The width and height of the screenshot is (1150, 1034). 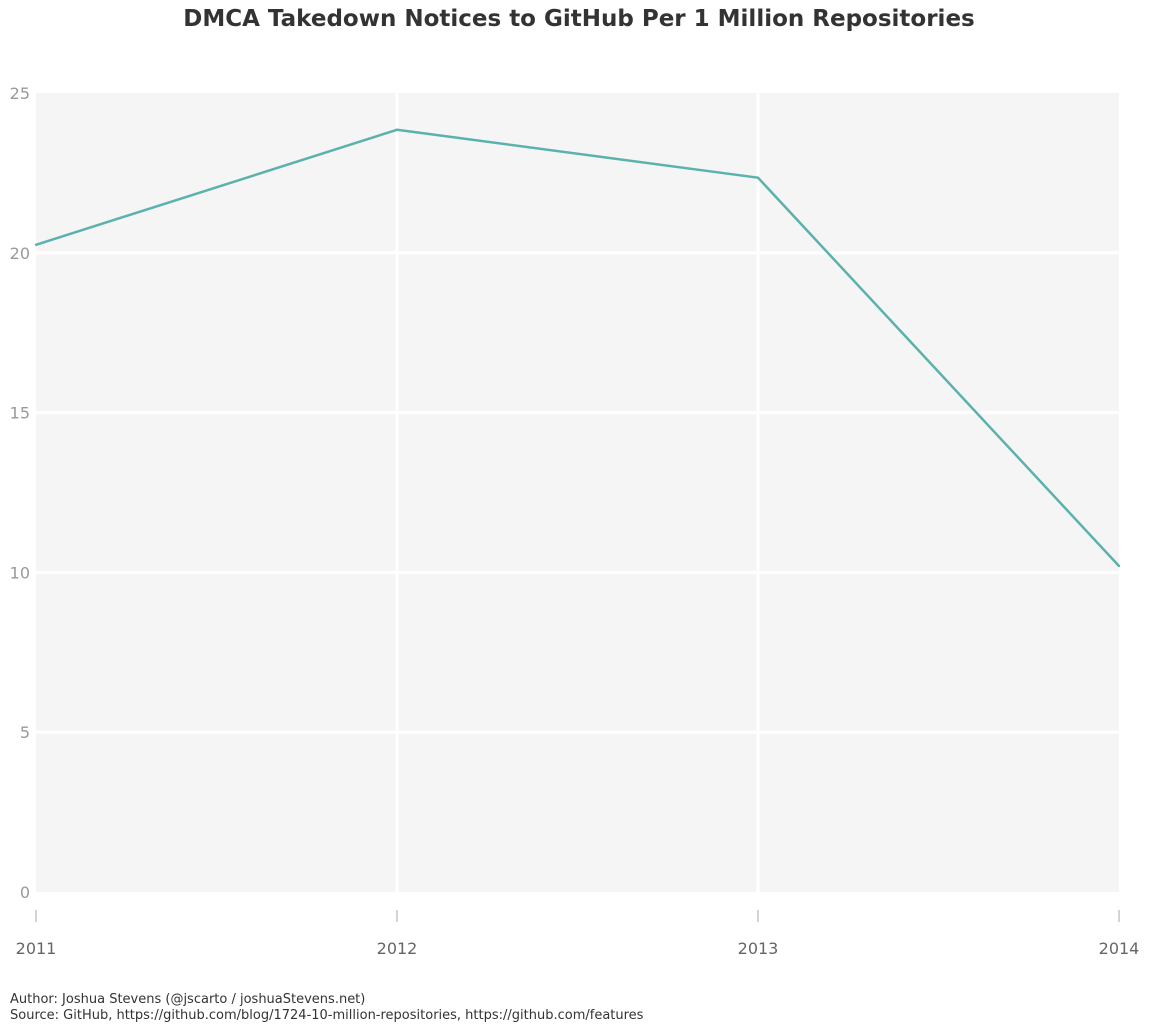 What do you see at coordinates (20, 572) in the screenshot?
I see `y-tick-label: 10` at bounding box center [20, 572].